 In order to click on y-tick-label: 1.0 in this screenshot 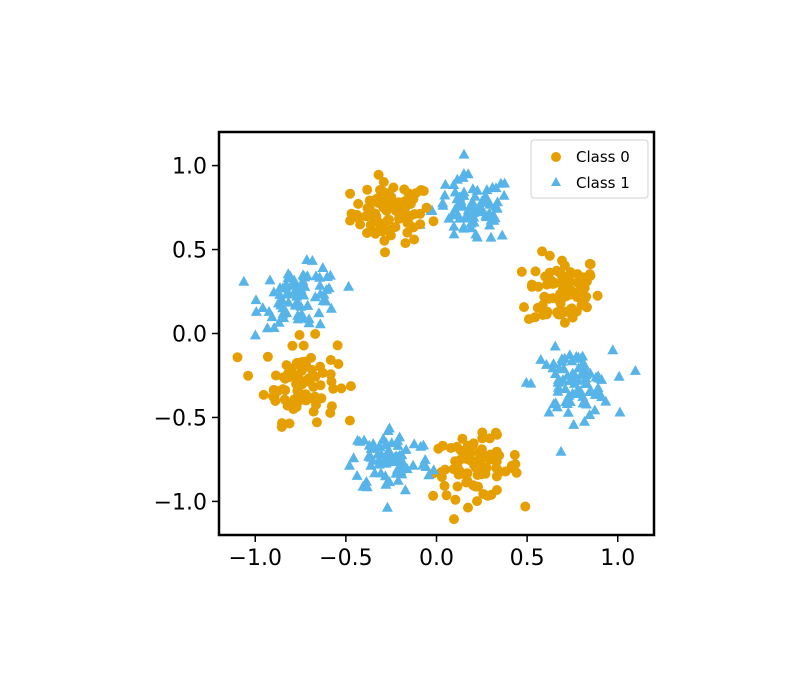, I will do `click(189, 167)`.